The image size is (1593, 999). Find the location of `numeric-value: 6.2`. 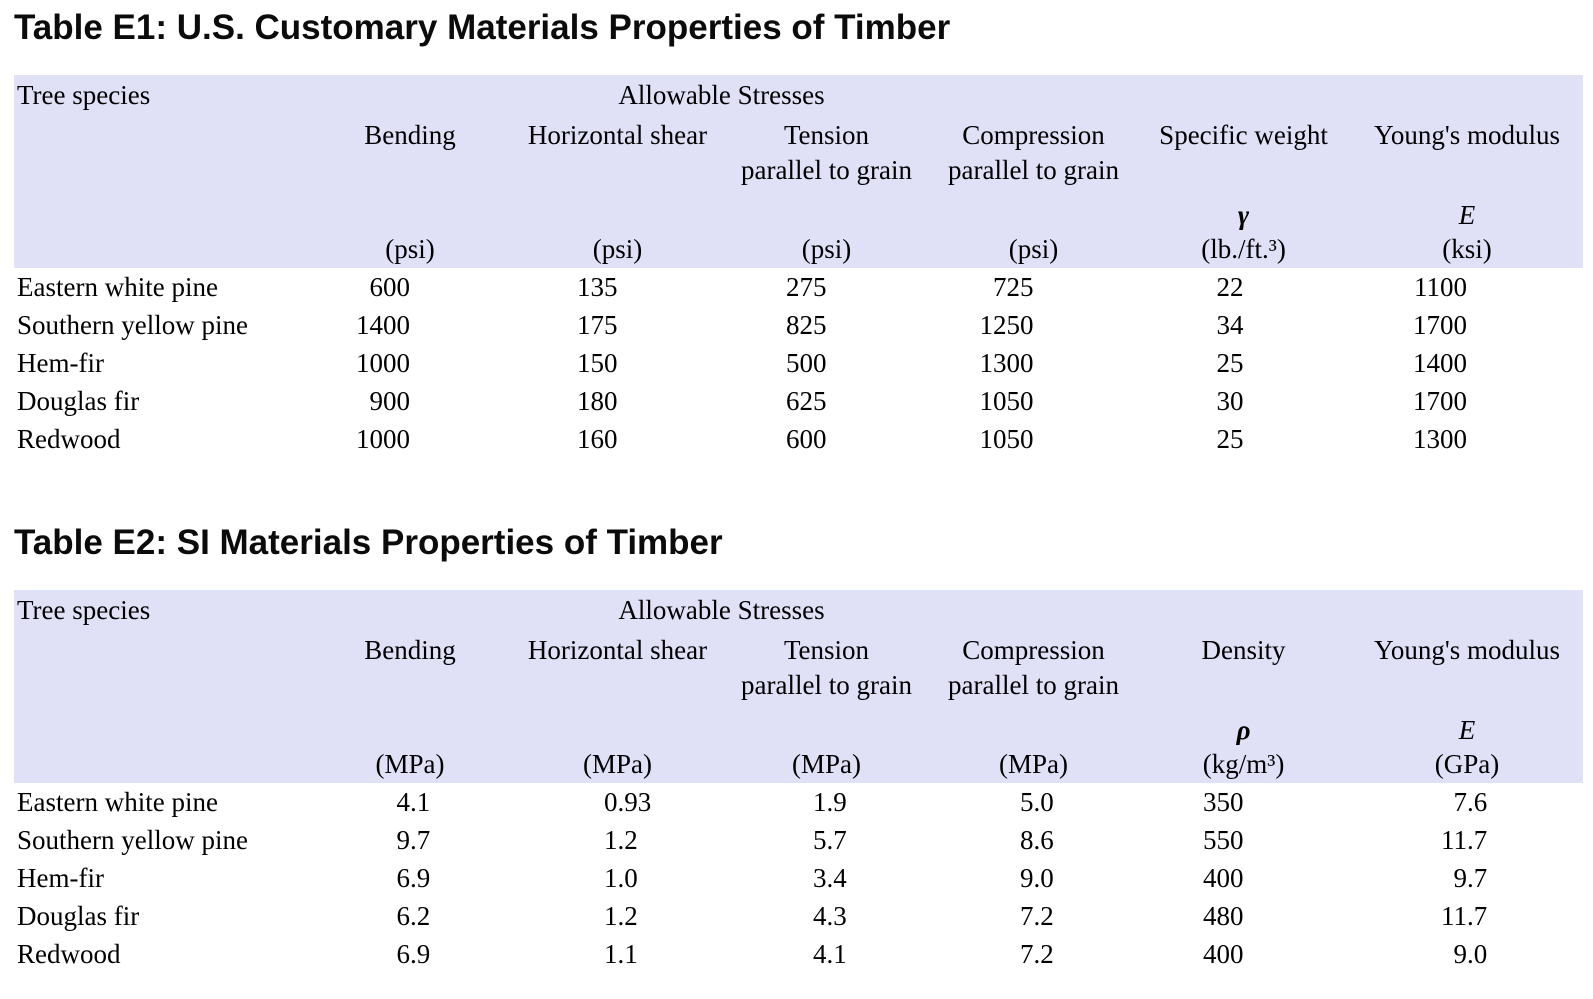

numeric-value: 6.2 is located at coordinates (413, 915).